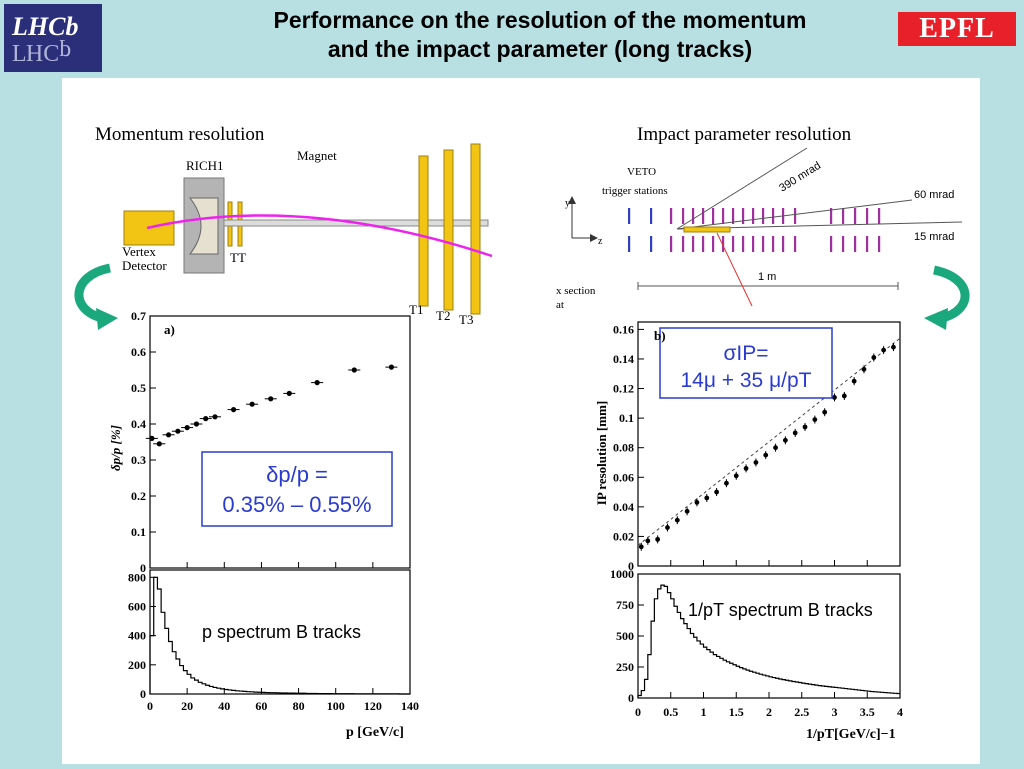 This screenshot has height=769, width=1024. Describe the element at coordinates (138, 424) in the screenshot. I see `momentum-y-tick-label: 0.4` at that location.